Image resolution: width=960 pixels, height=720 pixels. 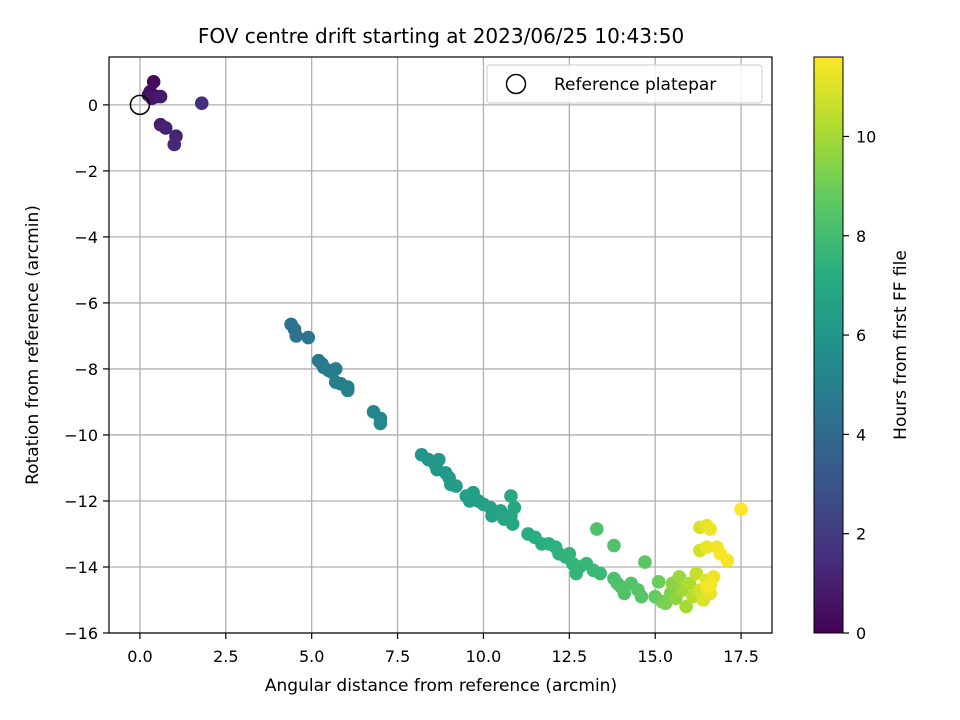 I want to click on y-tick-label: −8, so click(x=86, y=369).